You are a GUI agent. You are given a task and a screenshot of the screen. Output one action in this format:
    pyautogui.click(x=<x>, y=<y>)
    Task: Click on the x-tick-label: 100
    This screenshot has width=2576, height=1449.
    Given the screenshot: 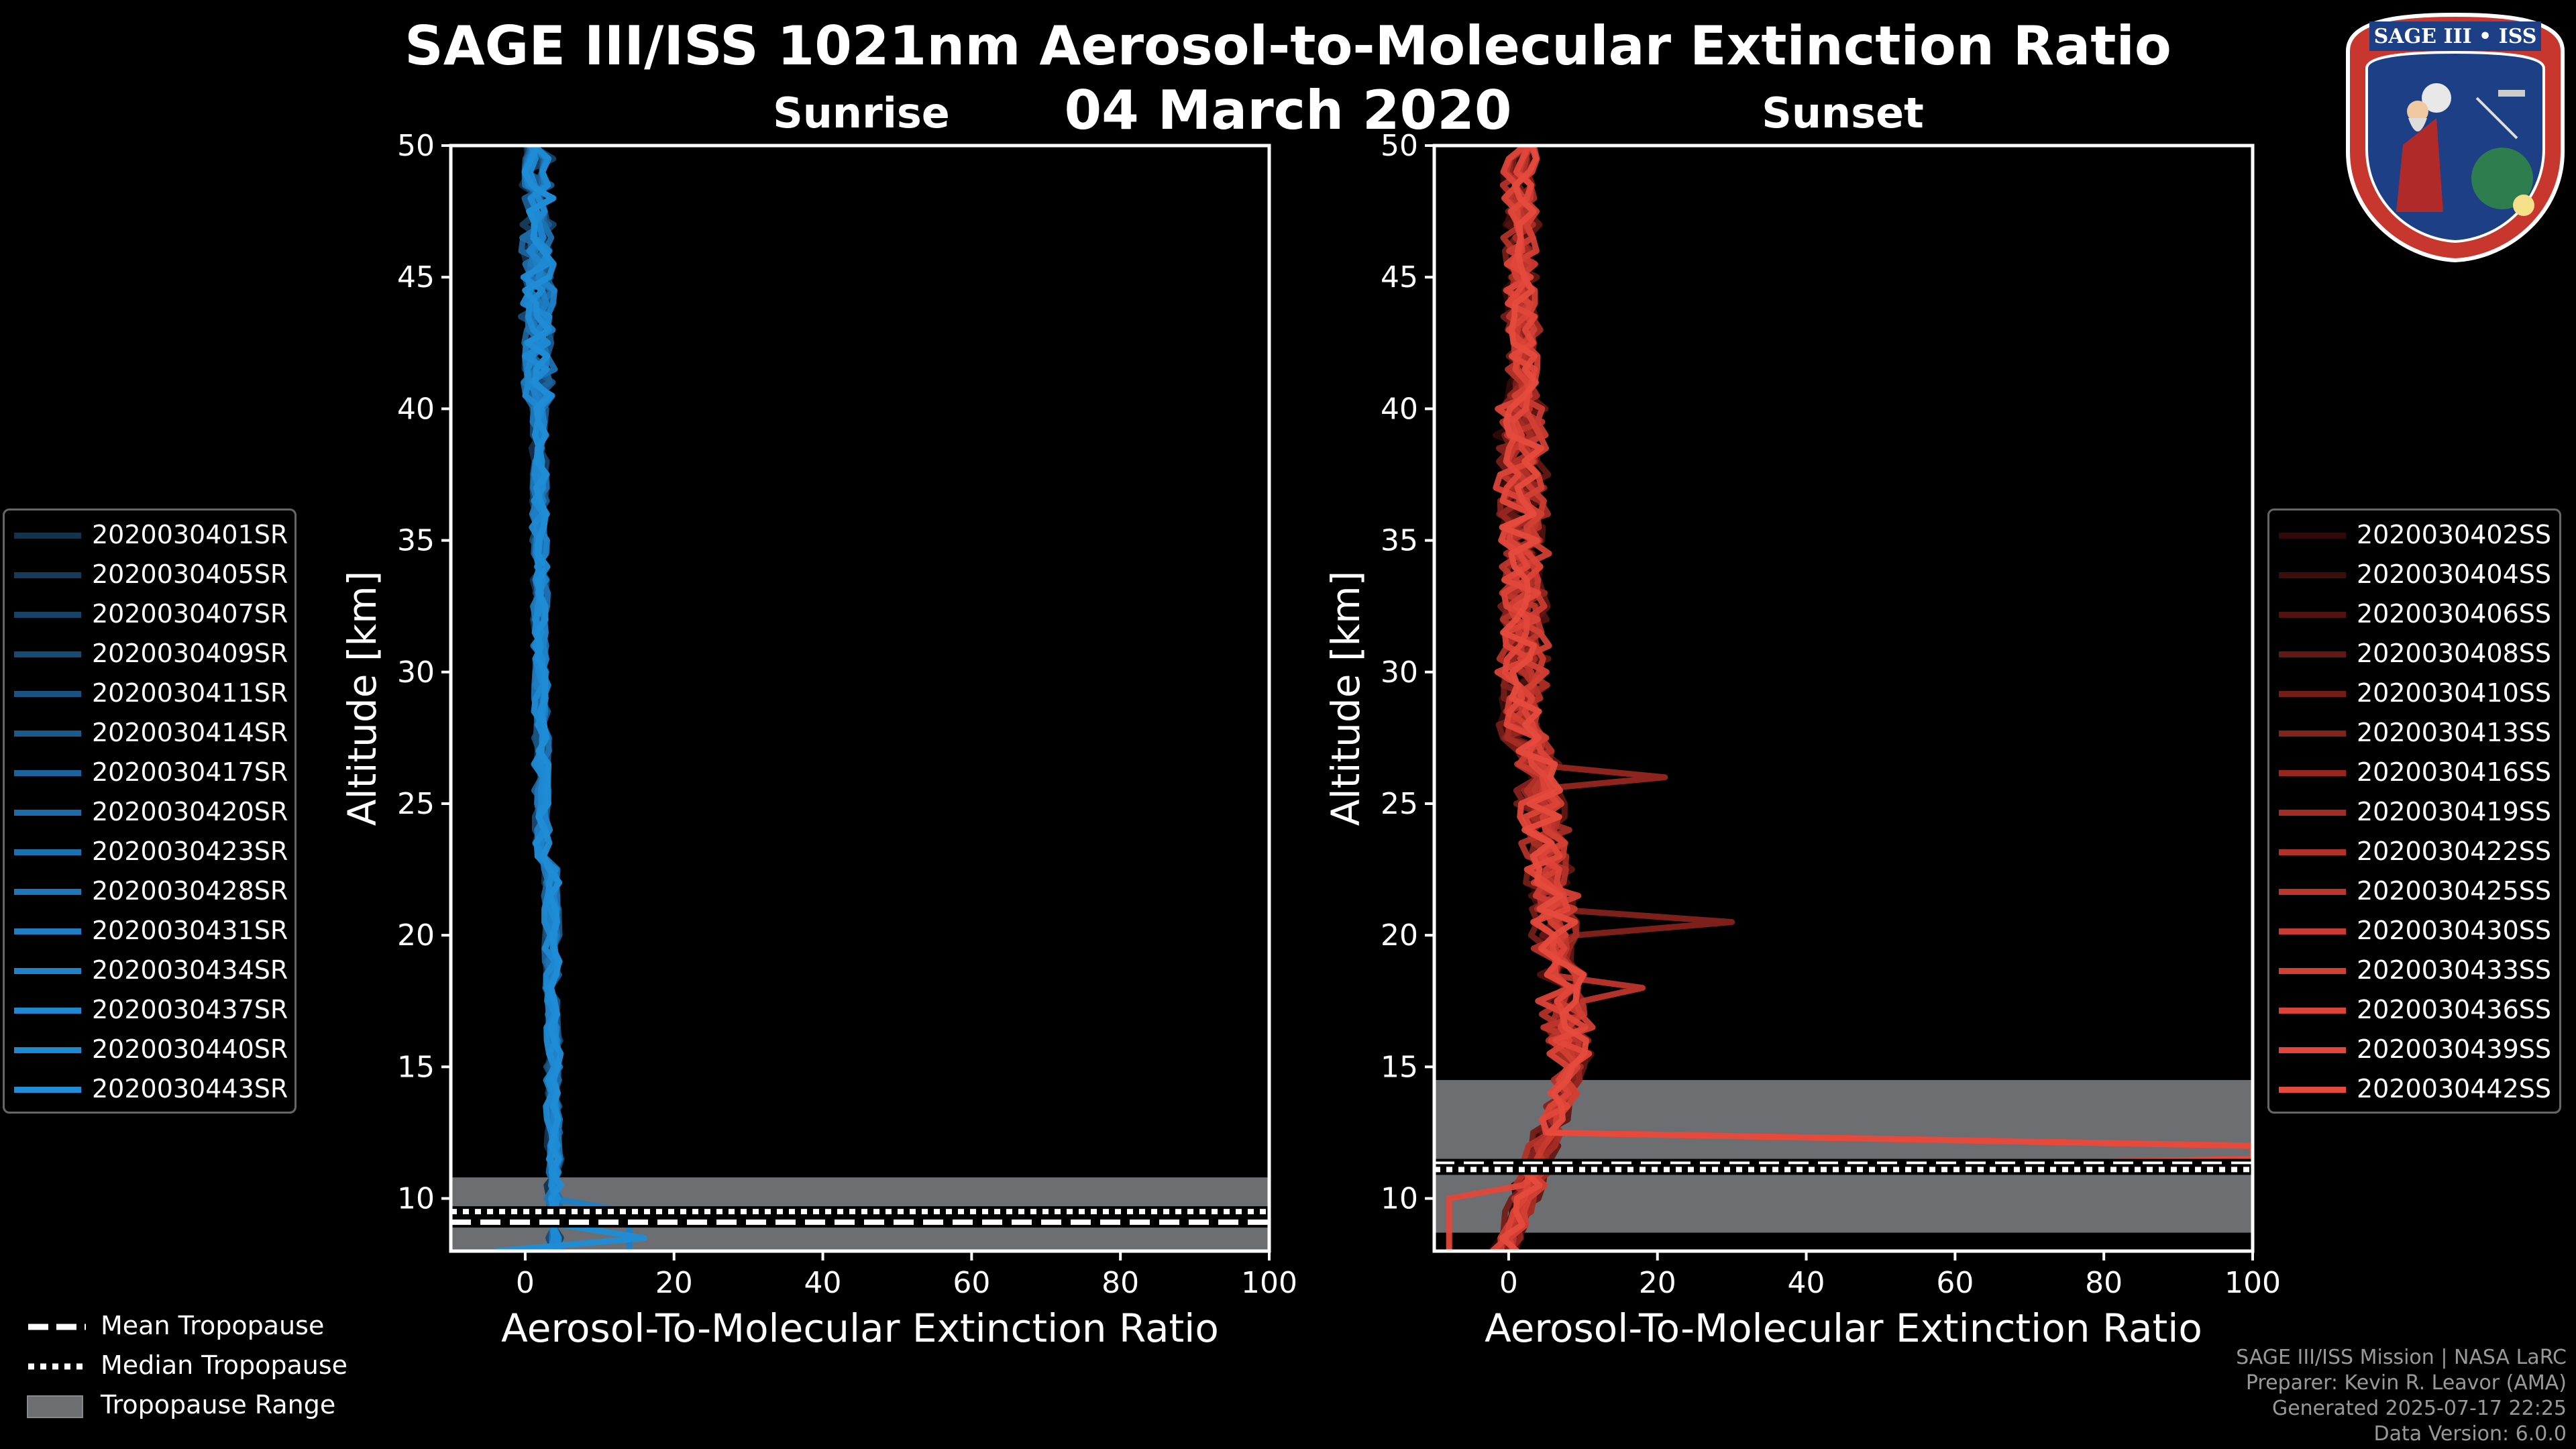 What is the action you would take?
    pyautogui.click(x=1269, y=1283)
    